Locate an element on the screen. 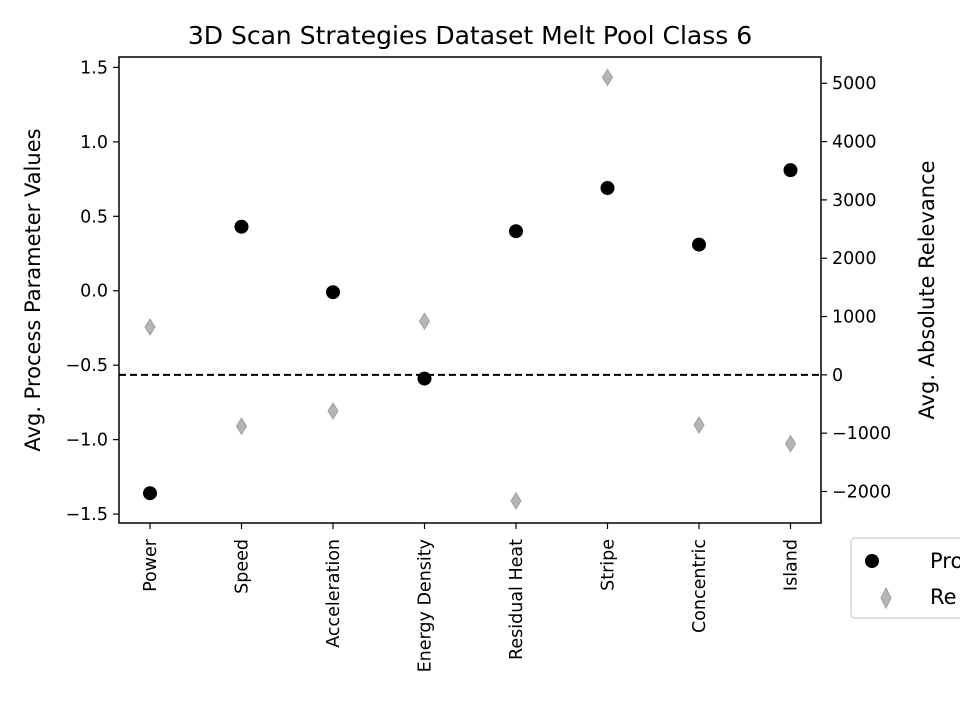 The width and height of the screenshot is (960, 720). right-tick-label: 1000 is located at coordinates (854, 318).